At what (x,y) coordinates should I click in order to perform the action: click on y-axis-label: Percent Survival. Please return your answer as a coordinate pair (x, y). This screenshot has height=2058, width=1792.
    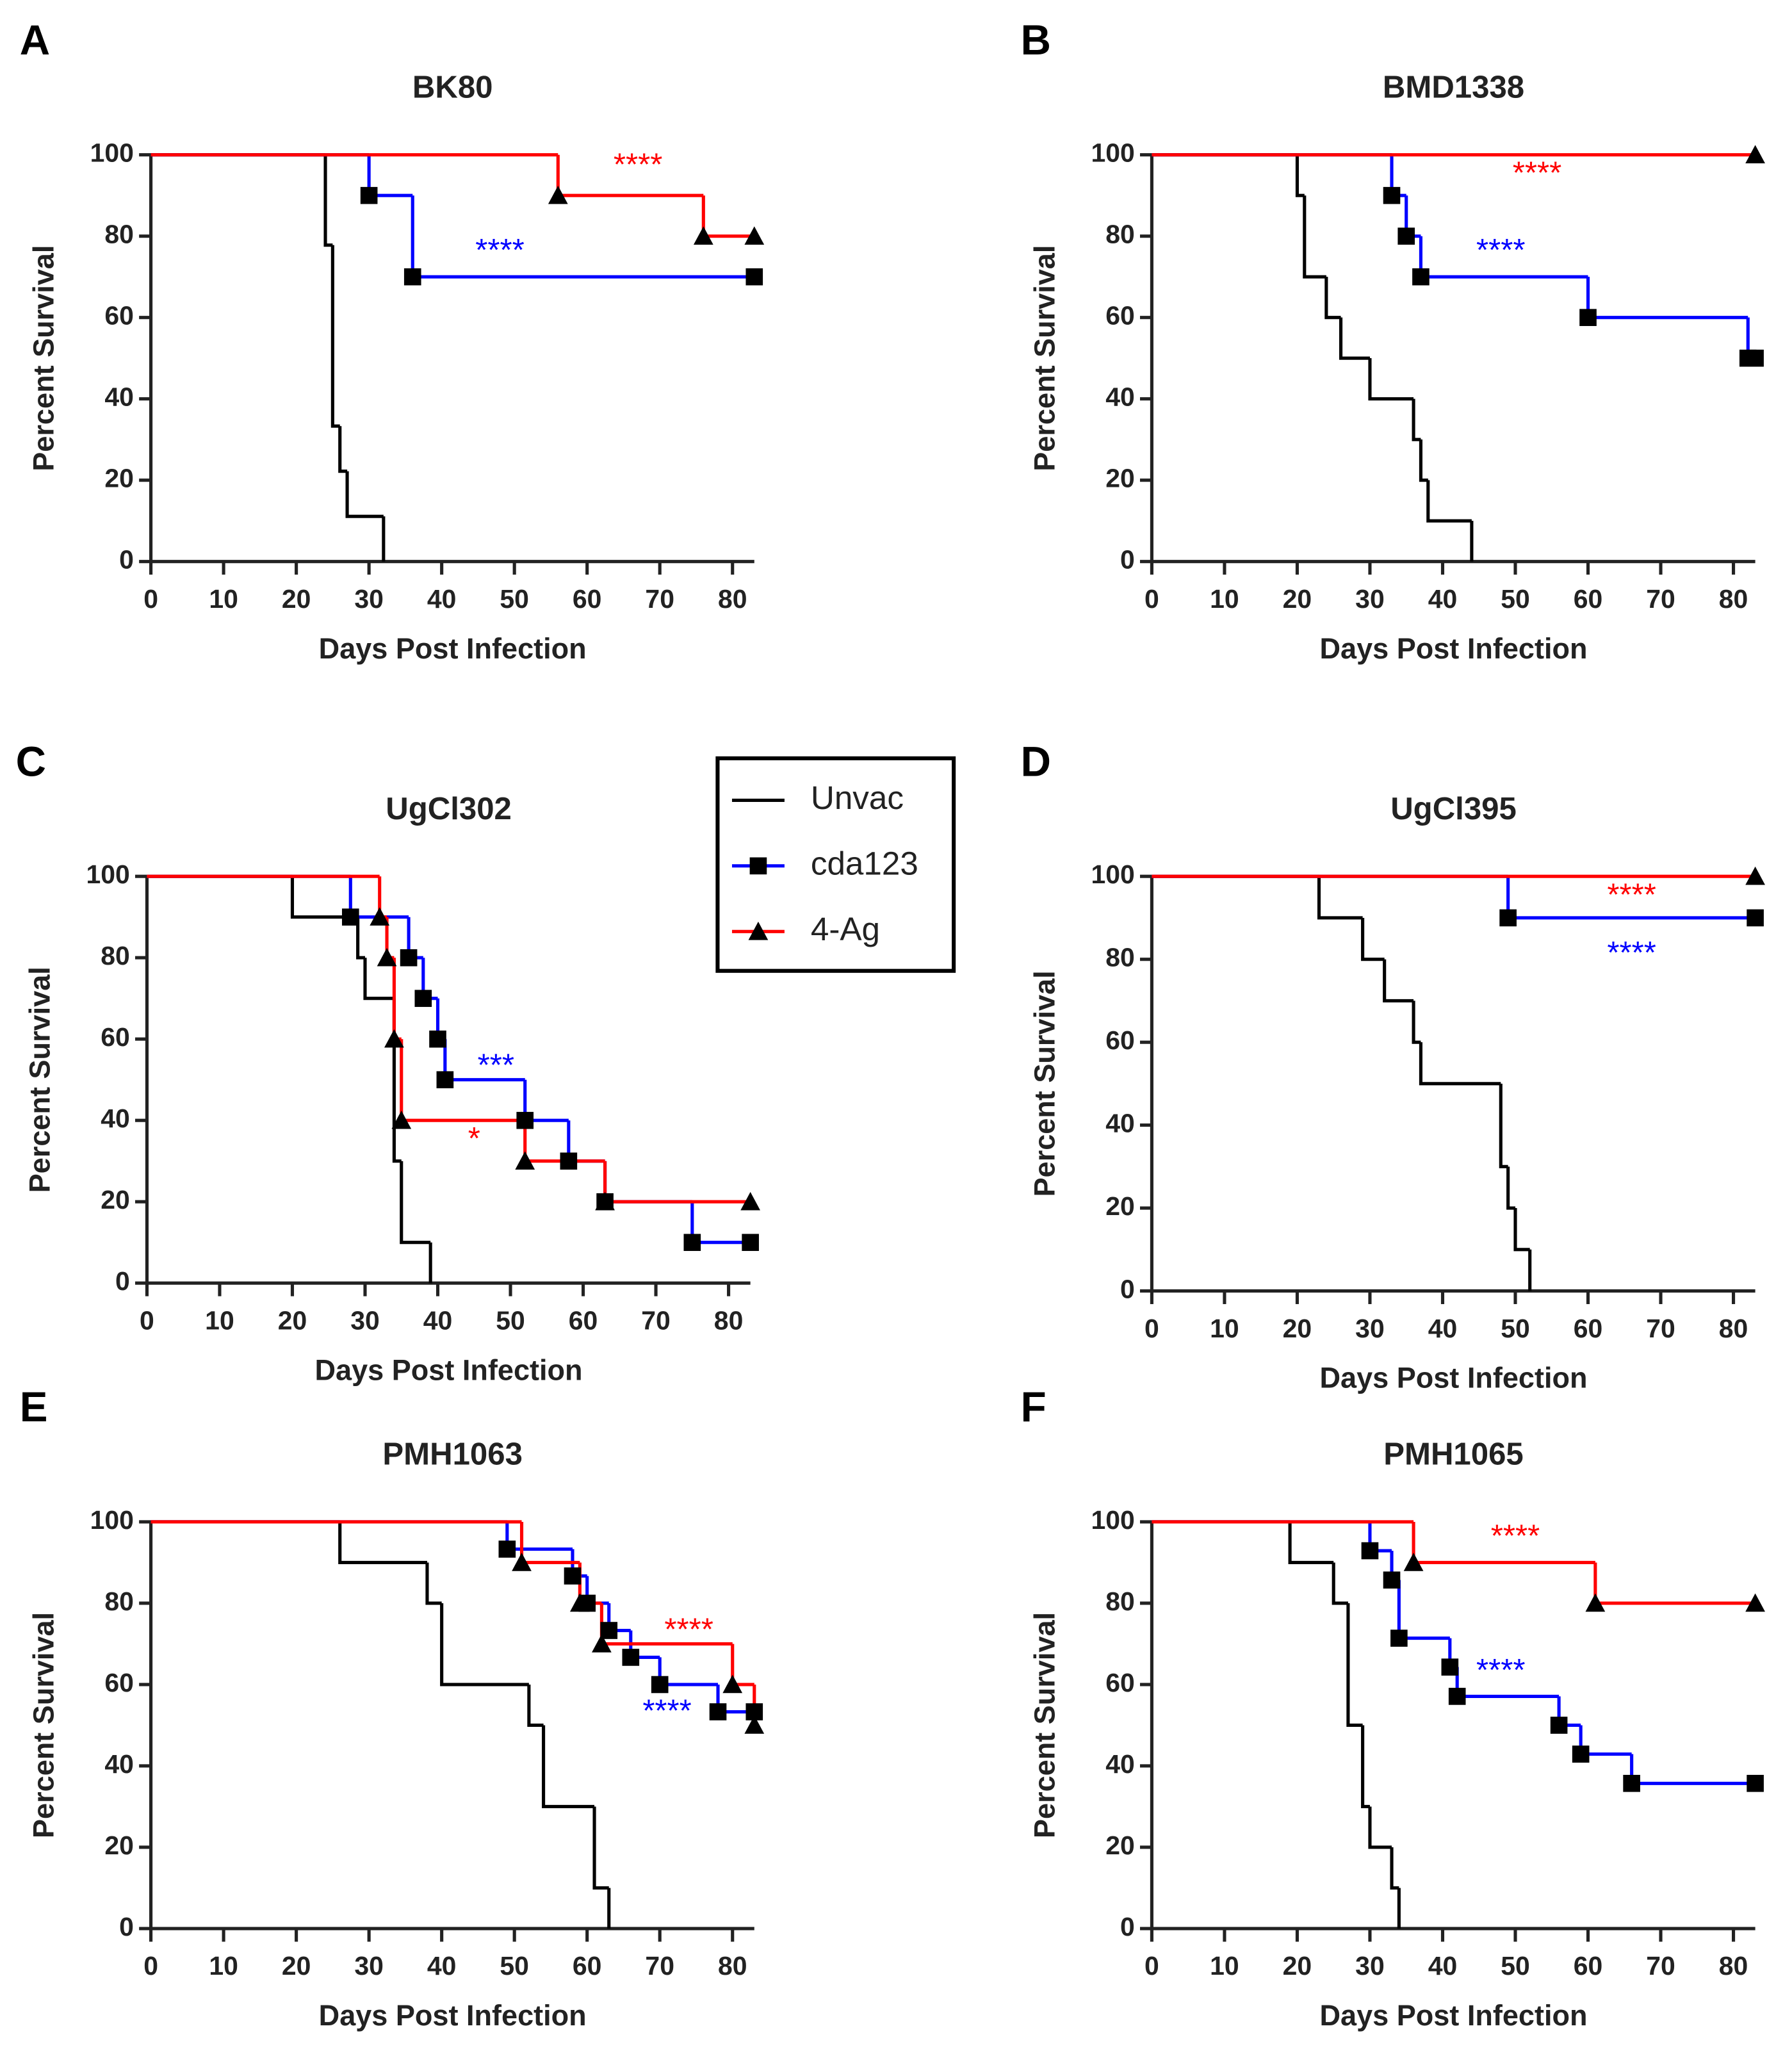
    Looking at the image, I should click on (44, 358).